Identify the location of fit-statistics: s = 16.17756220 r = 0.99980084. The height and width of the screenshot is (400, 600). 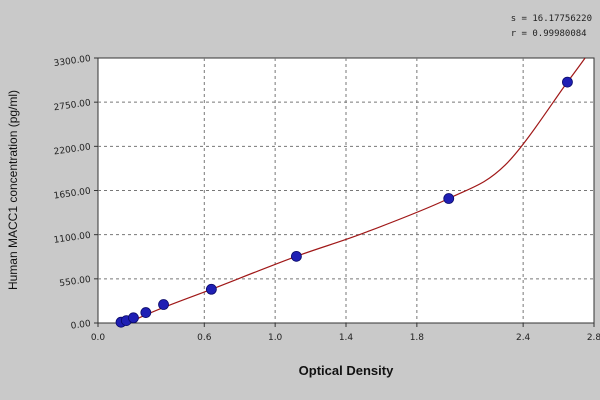
(551, 27).